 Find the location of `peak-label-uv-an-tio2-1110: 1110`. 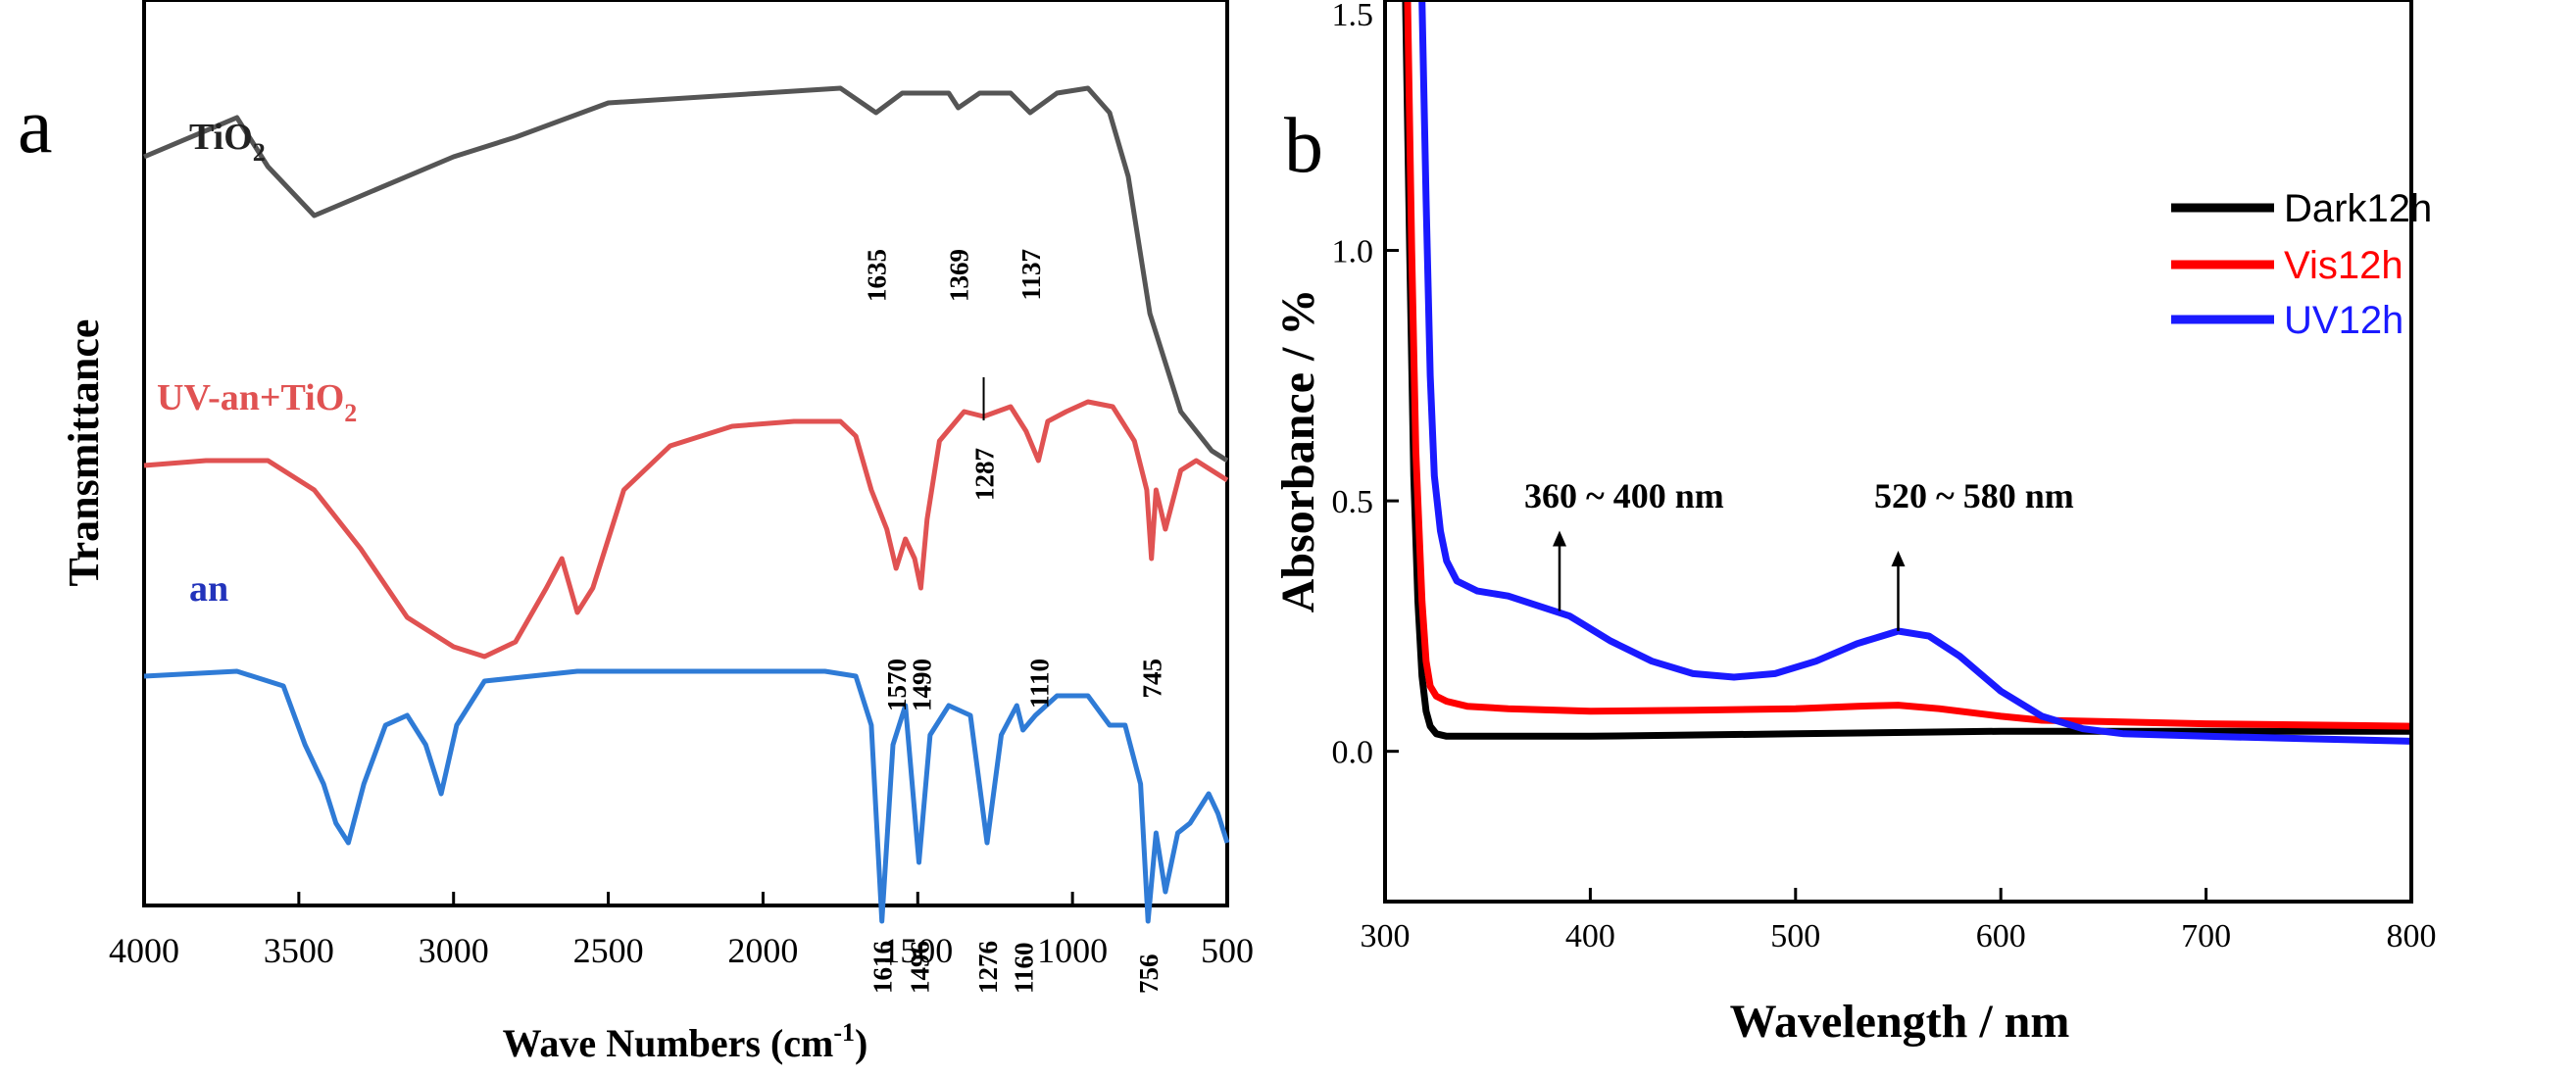

peak-label-uv-an-tio2-1110: 1110 is located at coordinates (1039, 684).